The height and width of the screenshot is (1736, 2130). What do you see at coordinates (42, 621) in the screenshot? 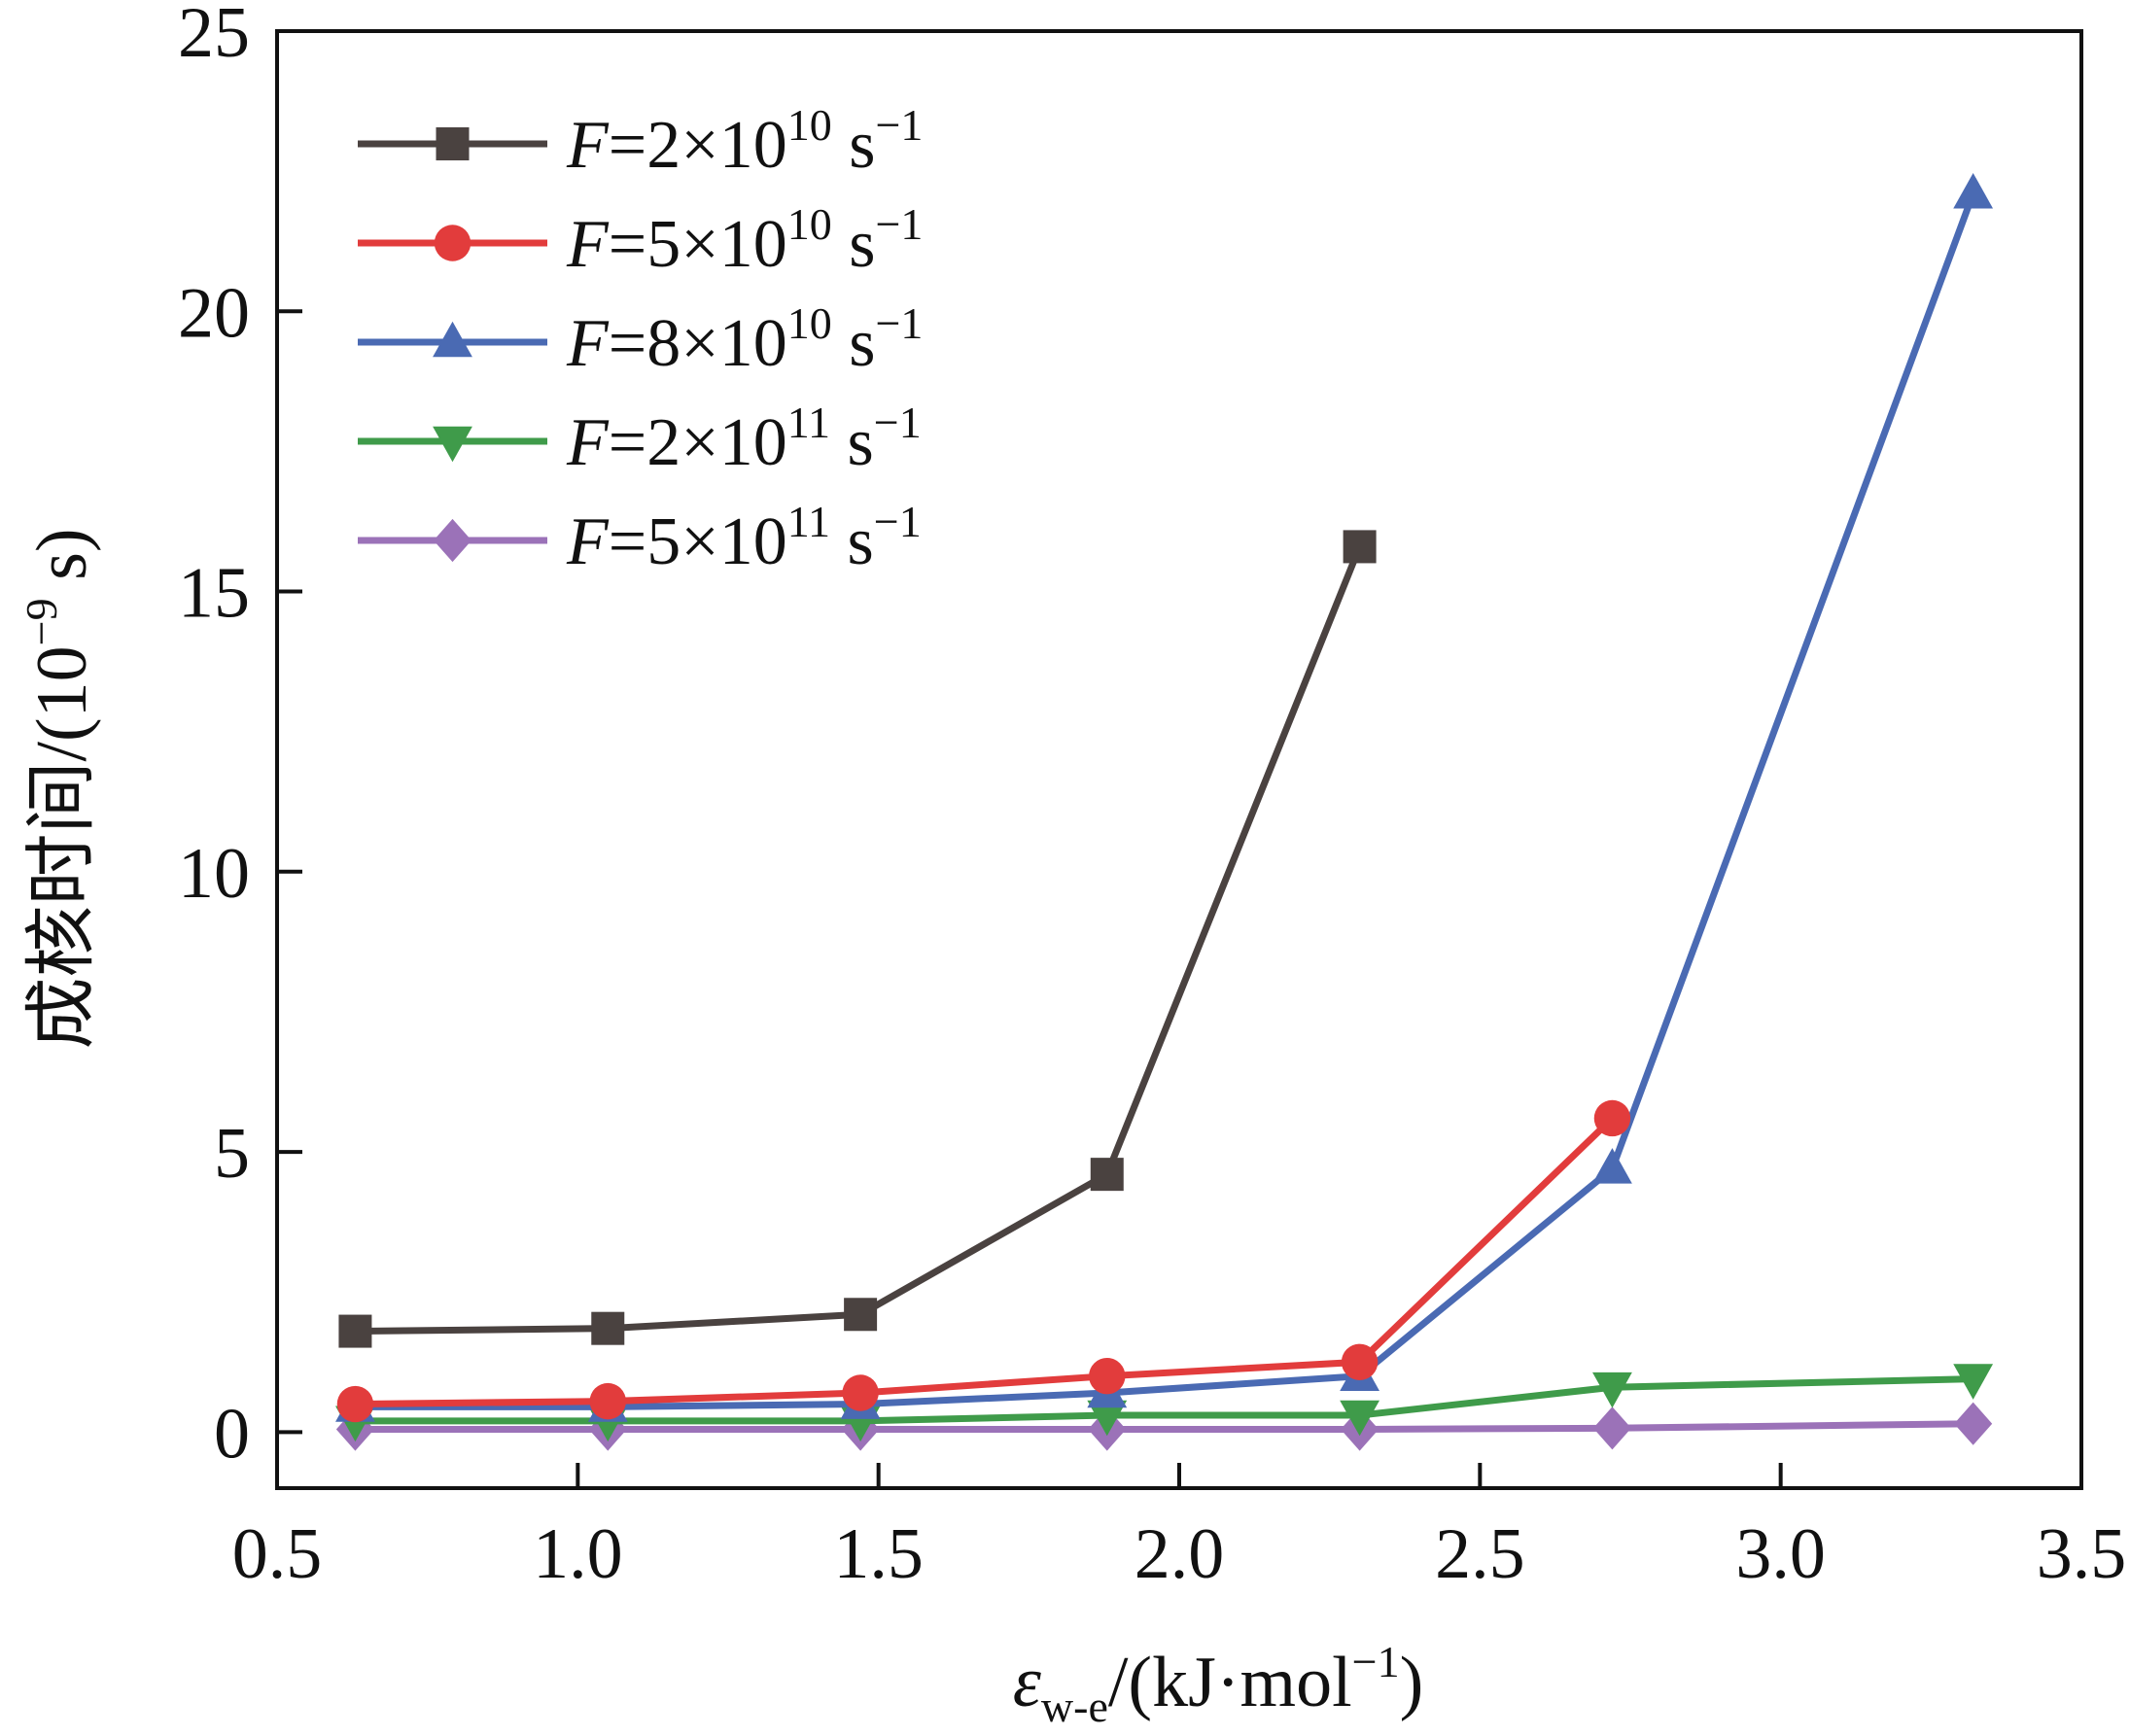
I see `y-axis-superscript: −9` at bounding box center [42, 621].